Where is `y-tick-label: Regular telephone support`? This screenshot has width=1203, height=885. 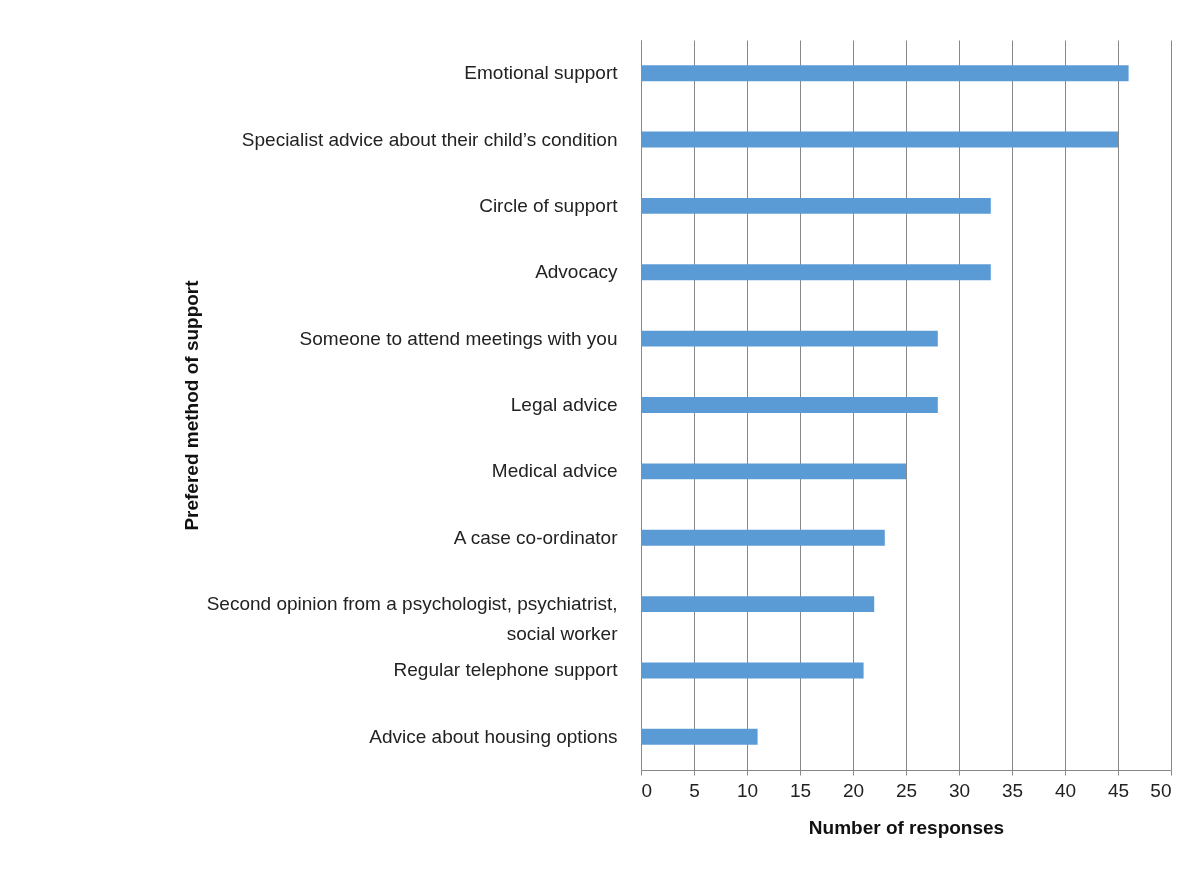 y-tick-label: Regular telephone support is located at coordinates (506, 670).